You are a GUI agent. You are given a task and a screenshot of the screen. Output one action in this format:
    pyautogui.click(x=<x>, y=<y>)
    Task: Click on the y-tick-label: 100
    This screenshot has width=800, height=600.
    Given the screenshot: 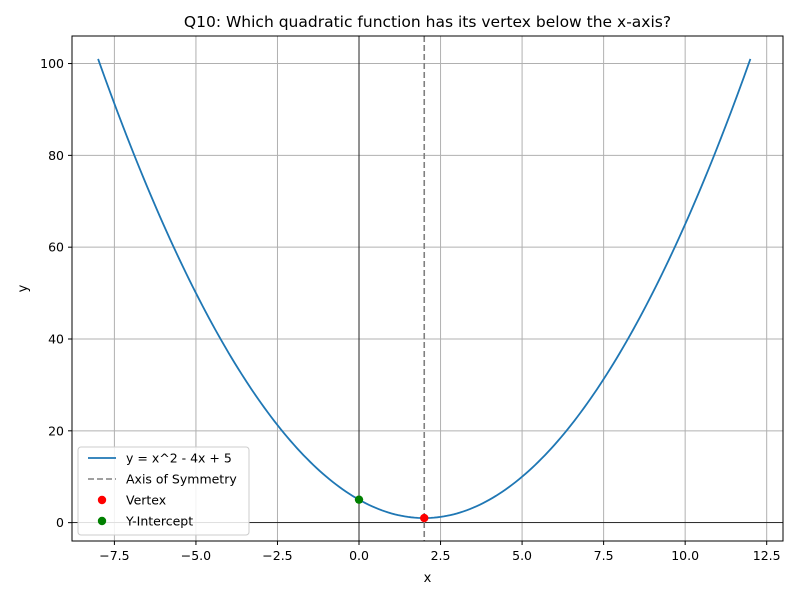 What is the action you would take?
    pyautogui.click(x=52, y=63)
    